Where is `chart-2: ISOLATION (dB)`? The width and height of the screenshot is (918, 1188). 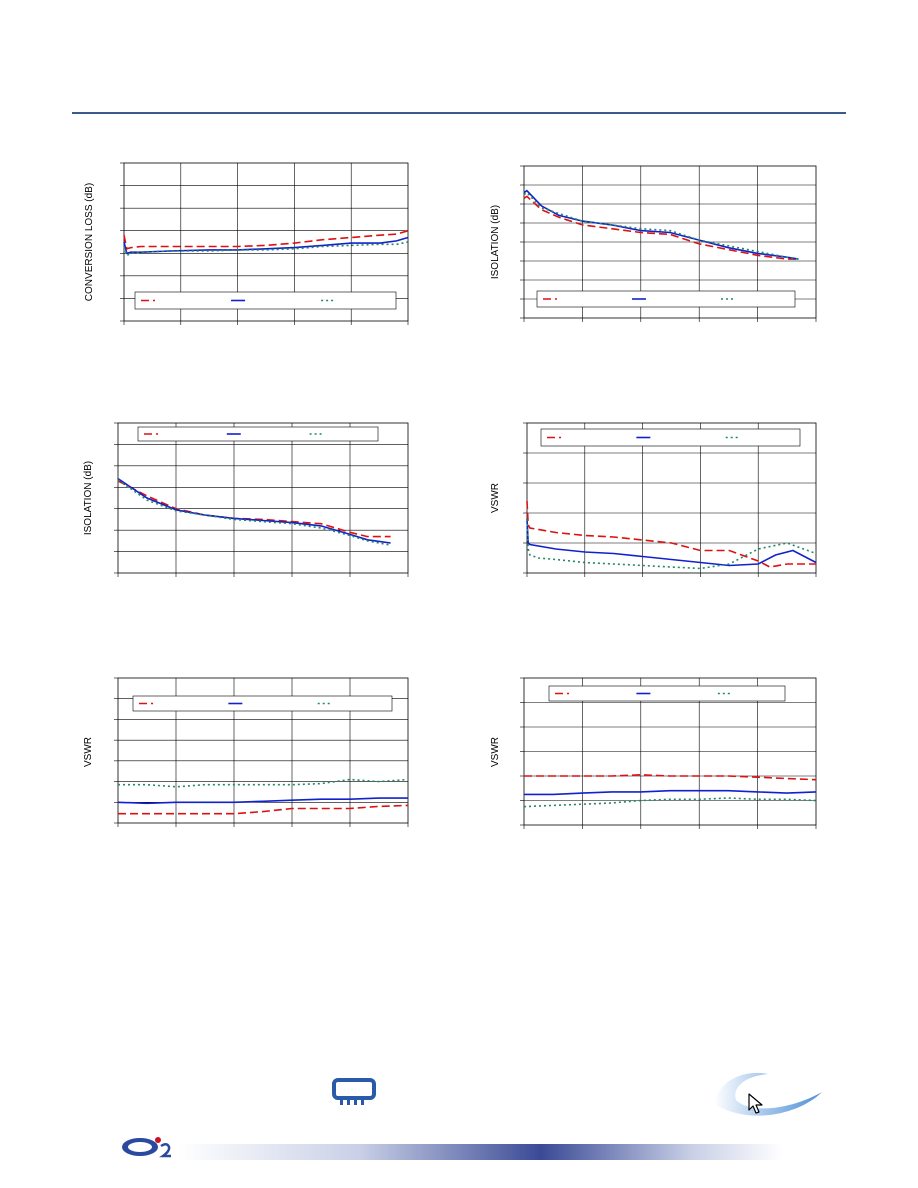 chart-2: ISOLATION (dB) is located at coordinates (653, 243).